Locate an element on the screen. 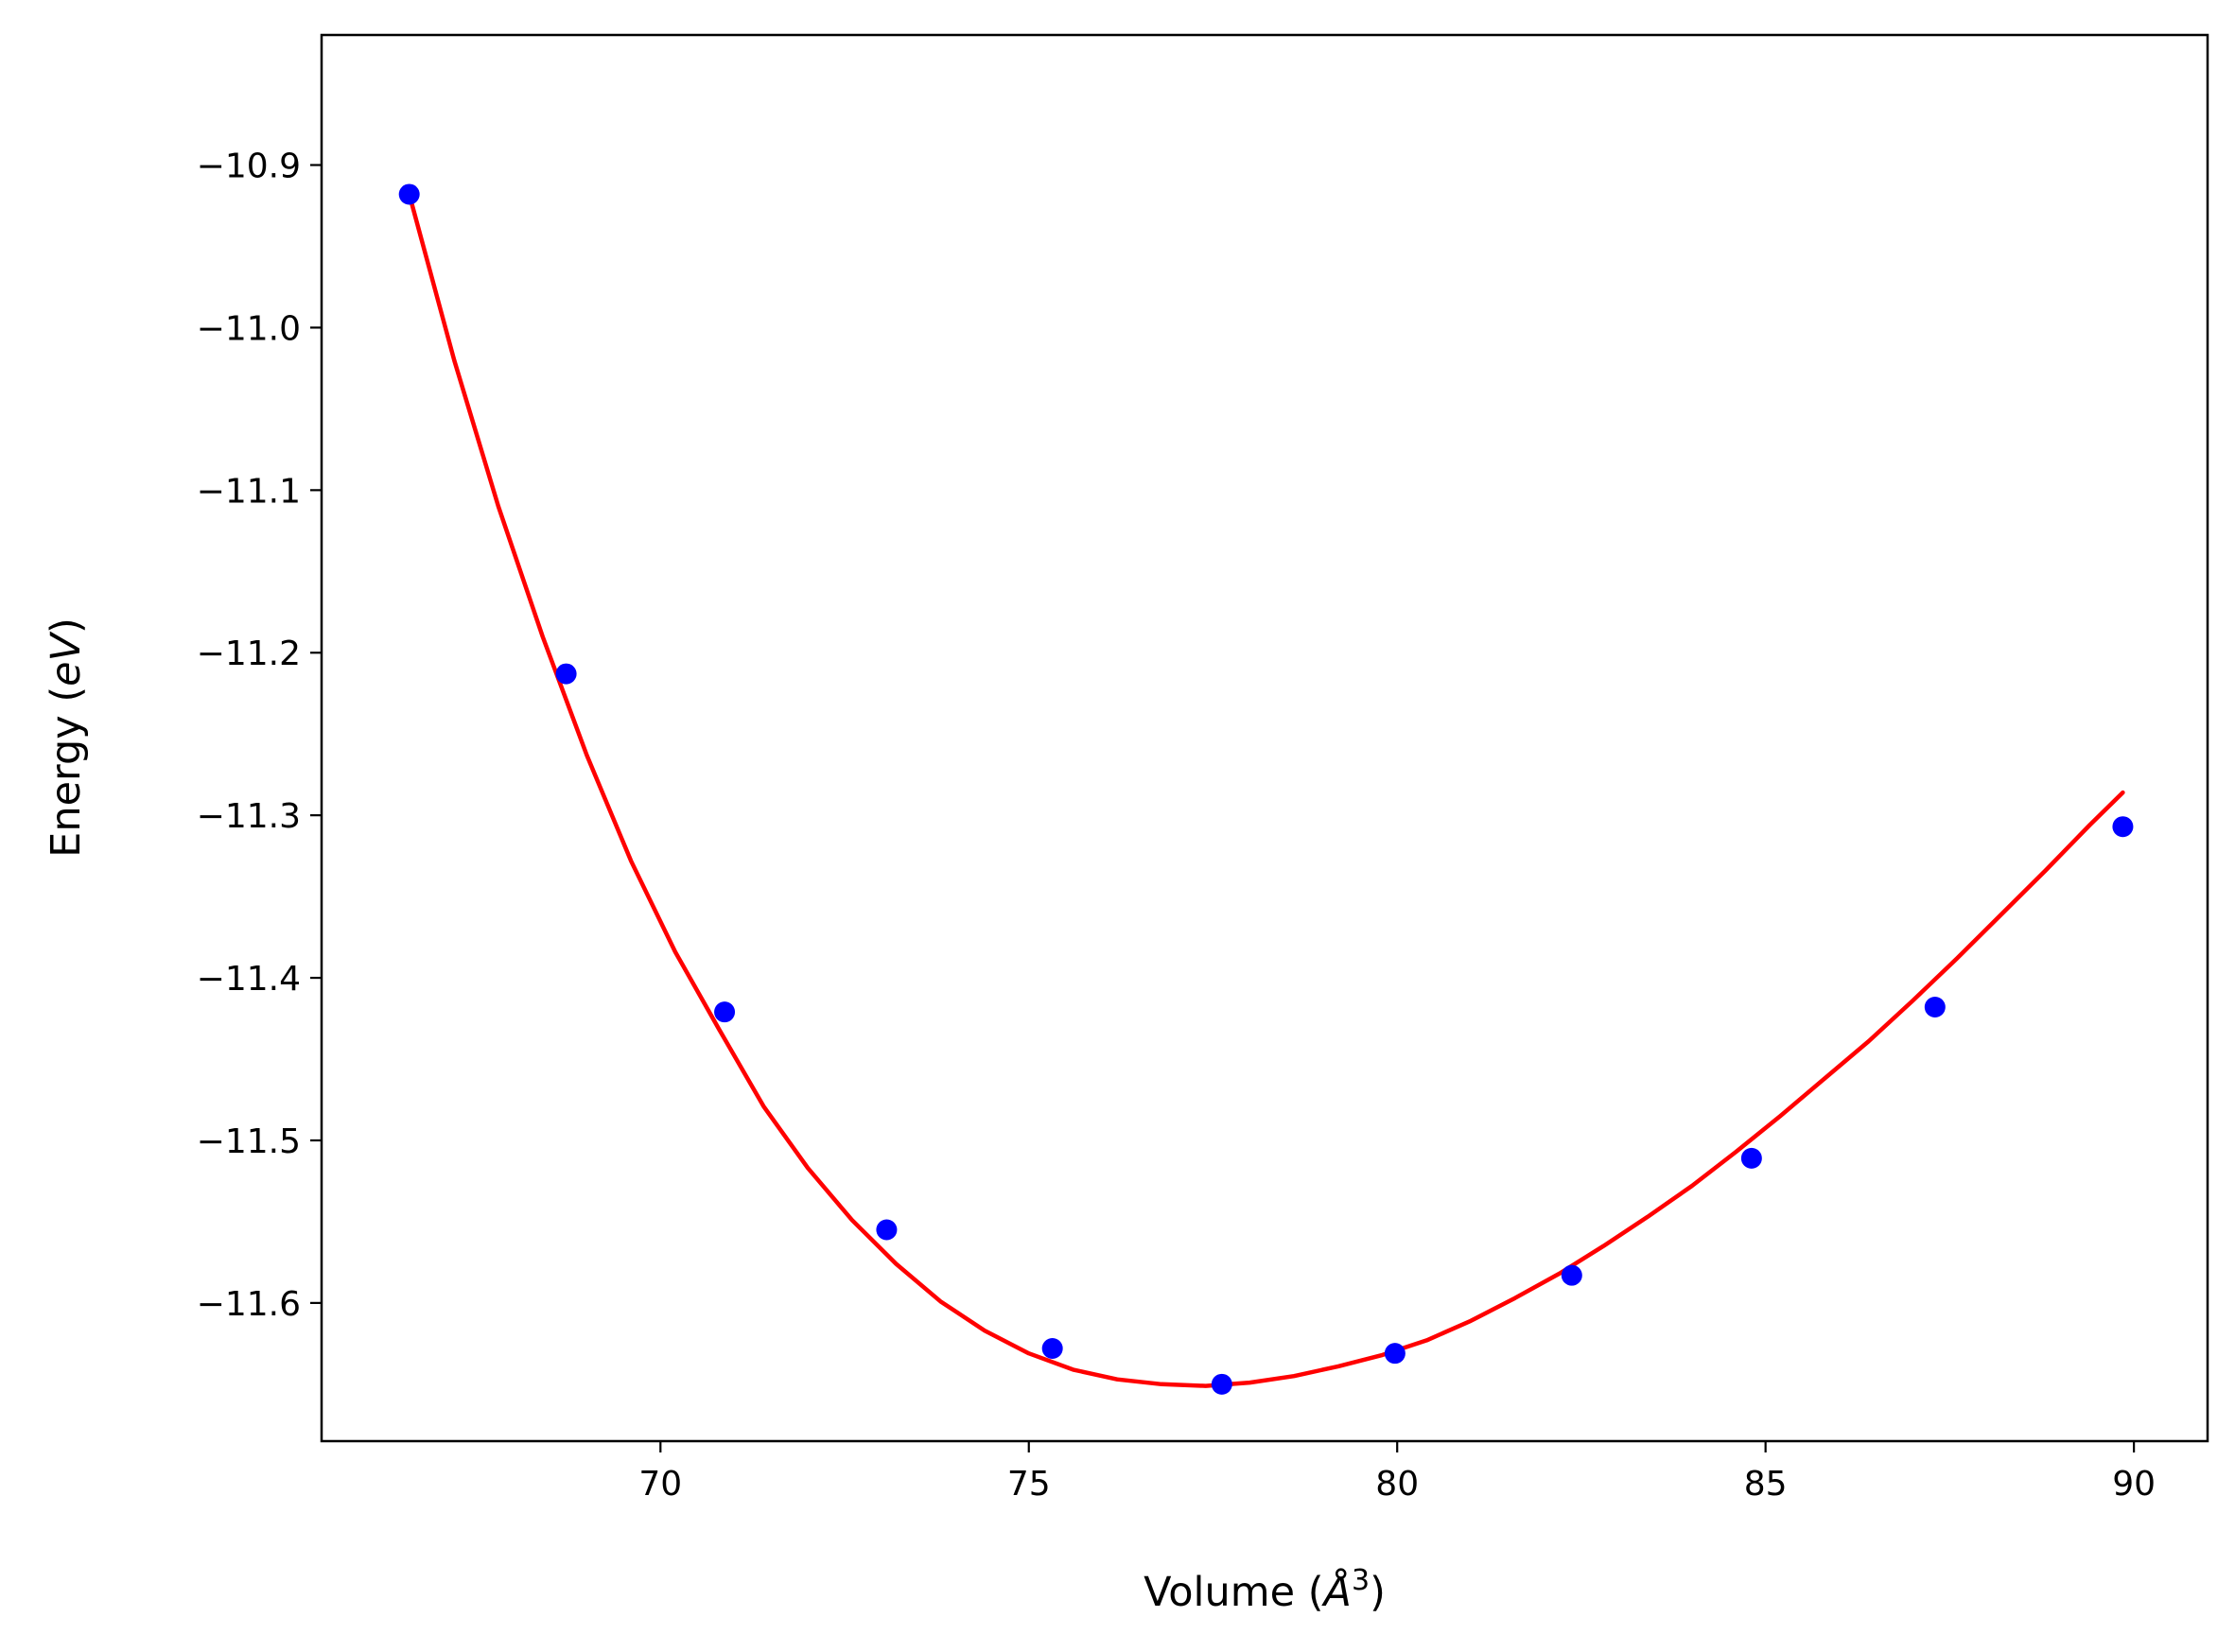  y-axis-unit-symbol: eV is located at coordinates (66, 659).